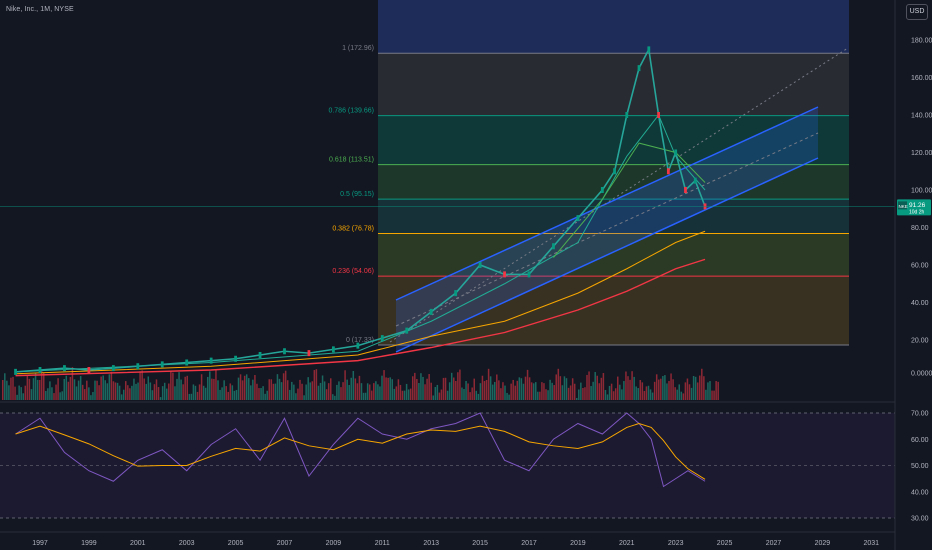 Image resolution: width=932 pixels, height=550 pixels. Describe the element at coordinates (823, 543) in the screenshot. I see `time-axis-tick: 2029` at that location.